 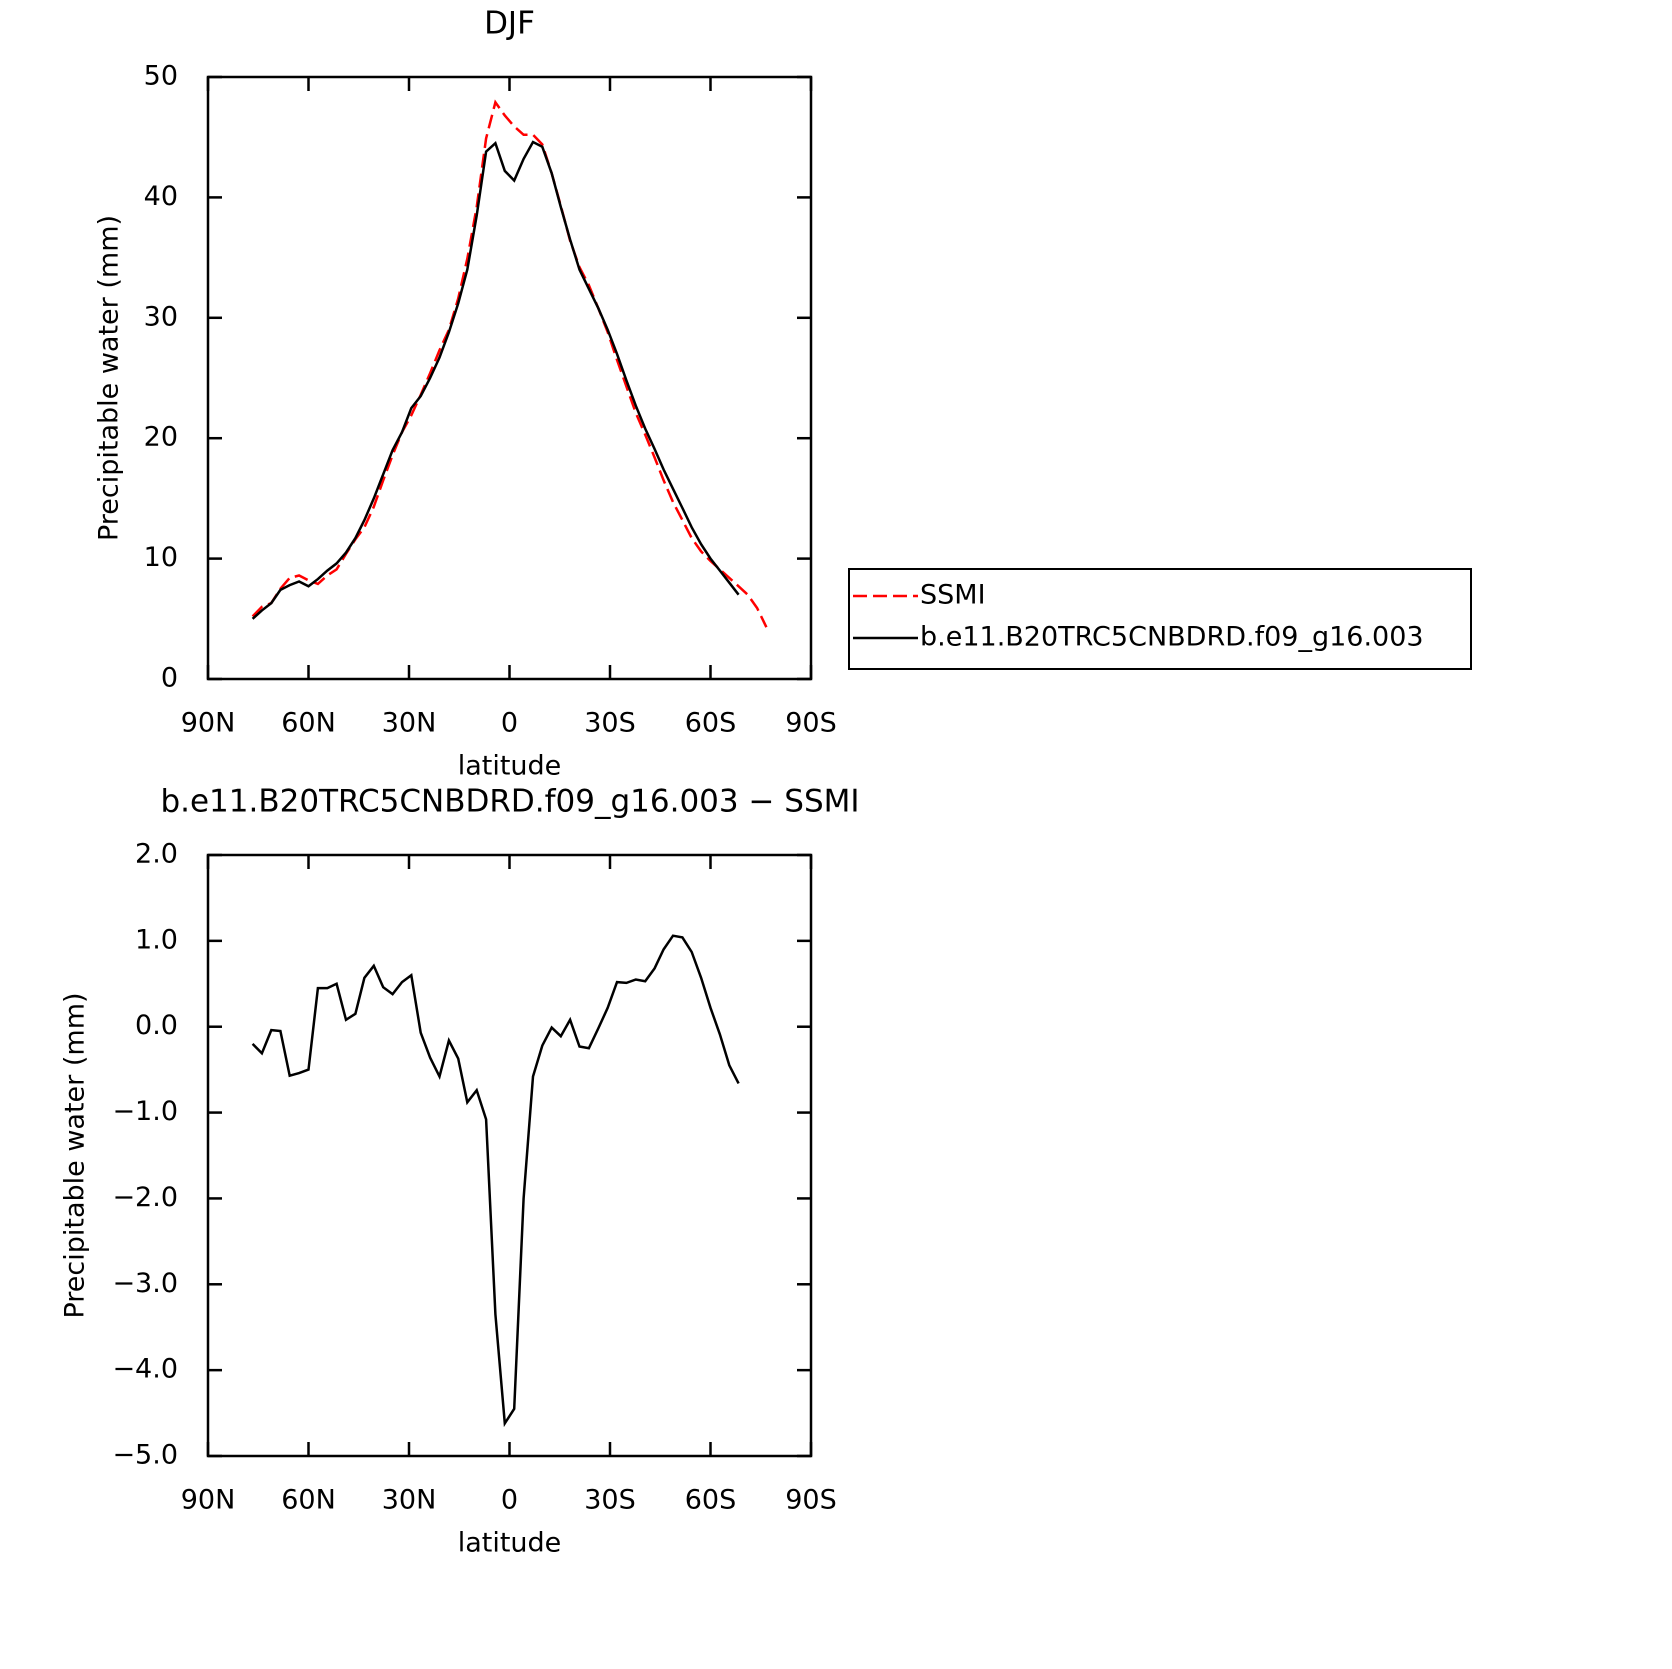 I want to click on legend-label: b.e11.B20TRC5CNBDRD.f09_g16.003, so click(x=1172, y=637).